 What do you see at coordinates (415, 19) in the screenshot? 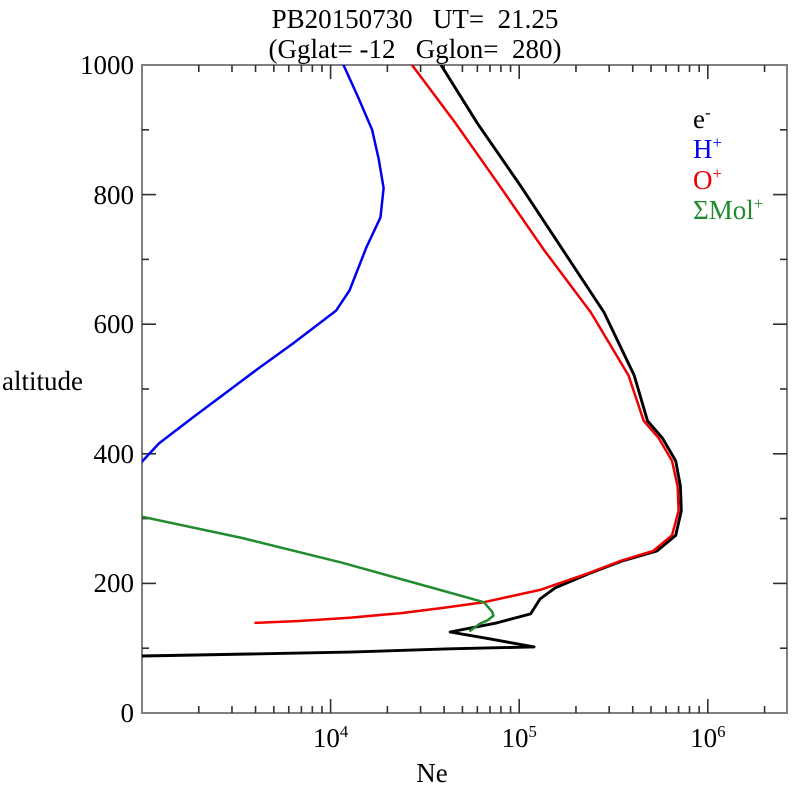
I see `chart-title: PB20150730 UT= 21.25` at bounding box center [415, 19].